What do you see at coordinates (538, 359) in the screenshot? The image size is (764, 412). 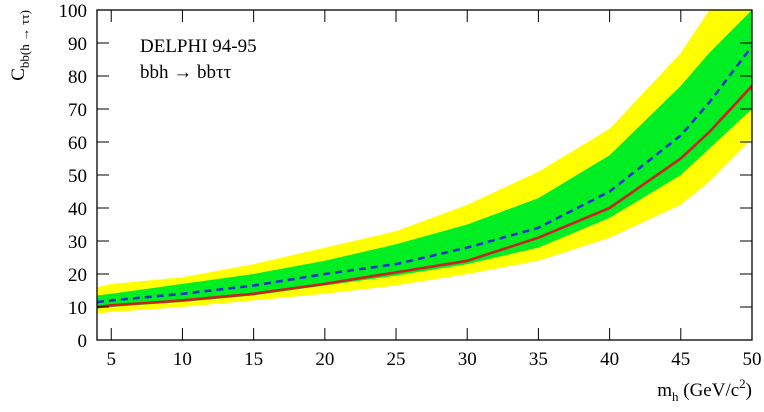 I see `x-tick-label: 35` at bounding box center [538, 359].